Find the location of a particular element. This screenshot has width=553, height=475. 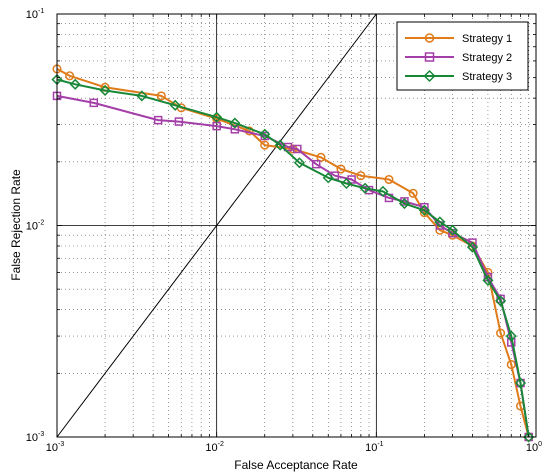

legend-label-strategy-3: Strategy 3 is located at coordinates (487, 77).